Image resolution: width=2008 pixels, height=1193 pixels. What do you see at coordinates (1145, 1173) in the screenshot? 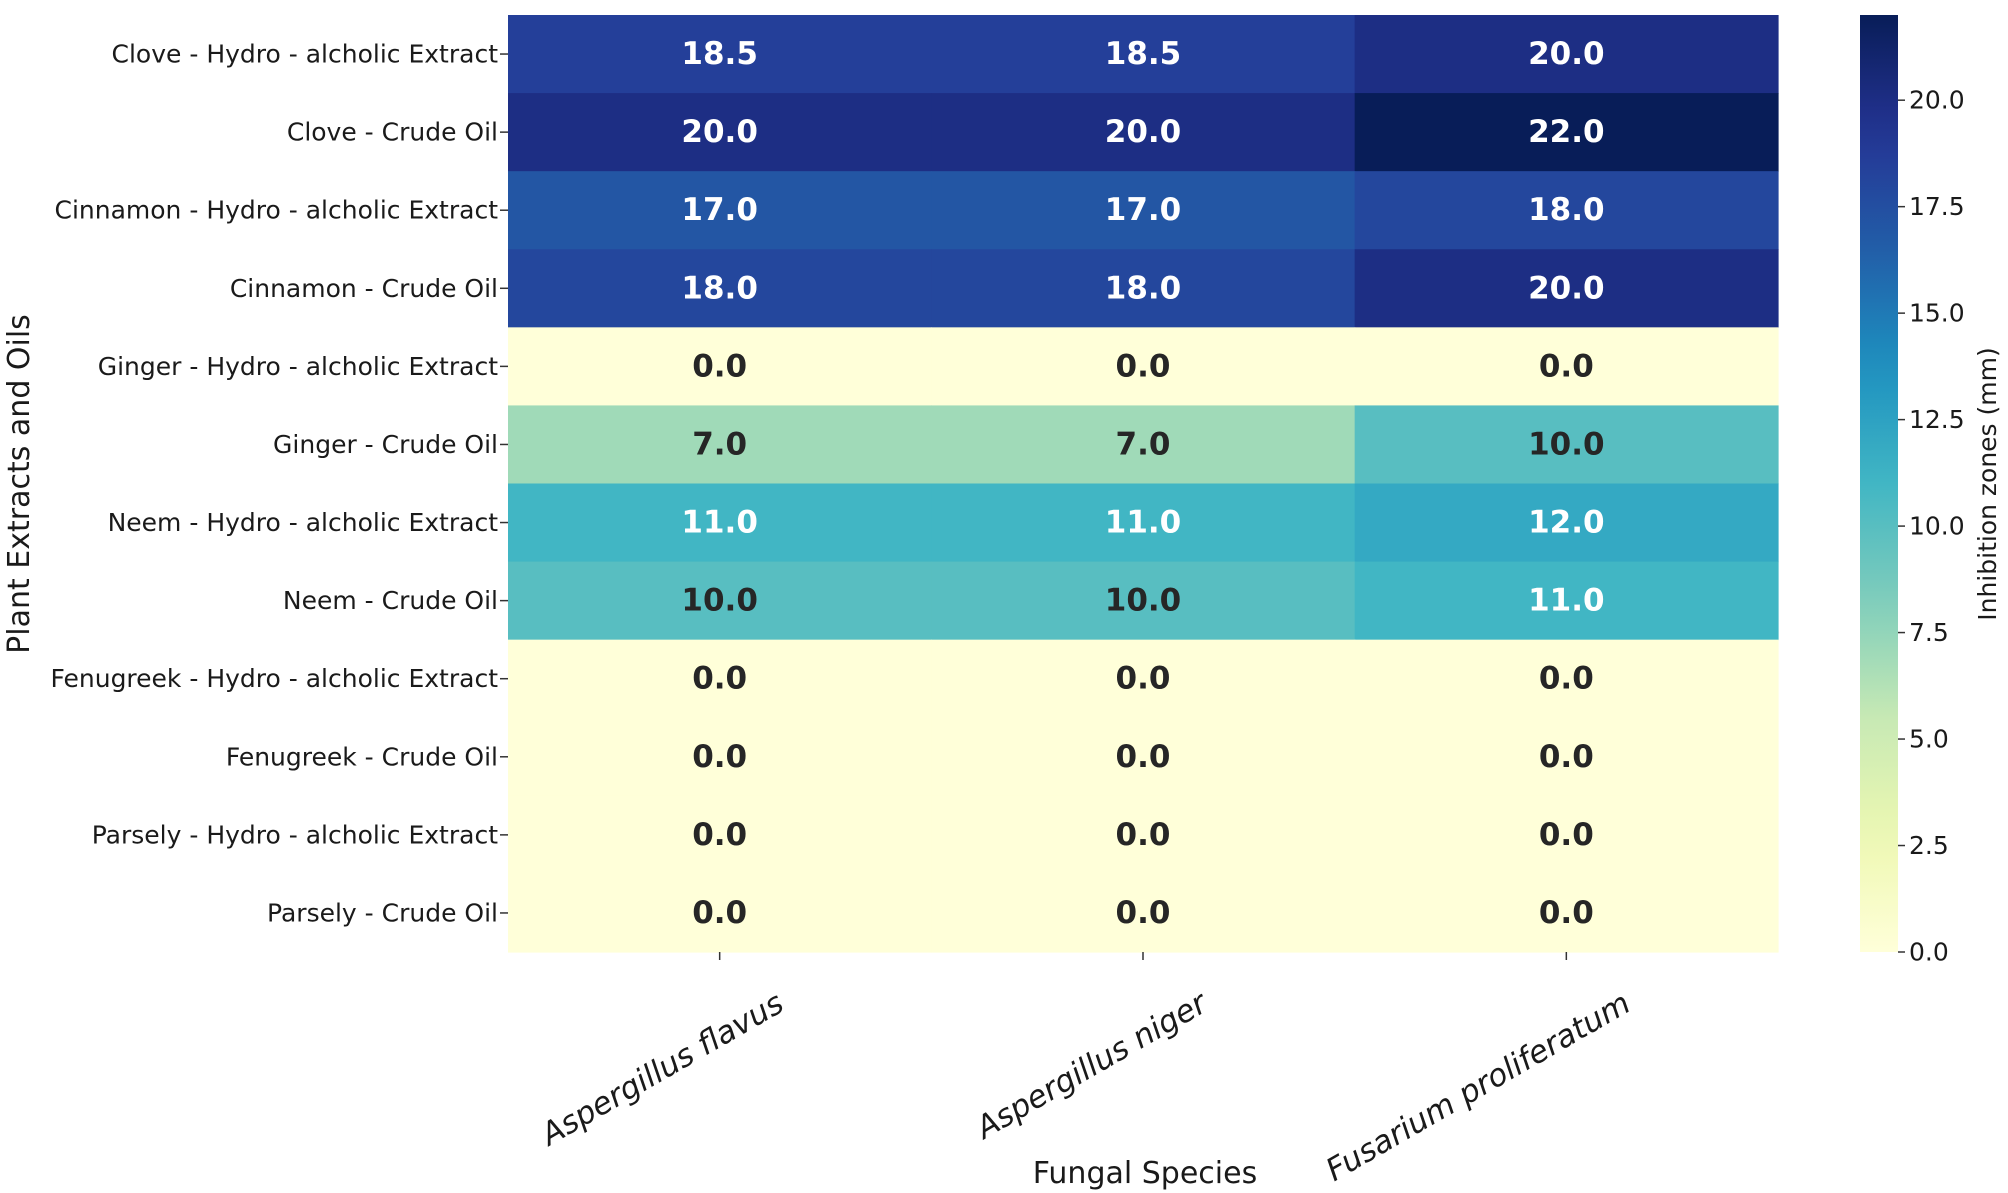
I see `x-axis-label: Fungal Species` at bounding box center [1145, 1173].